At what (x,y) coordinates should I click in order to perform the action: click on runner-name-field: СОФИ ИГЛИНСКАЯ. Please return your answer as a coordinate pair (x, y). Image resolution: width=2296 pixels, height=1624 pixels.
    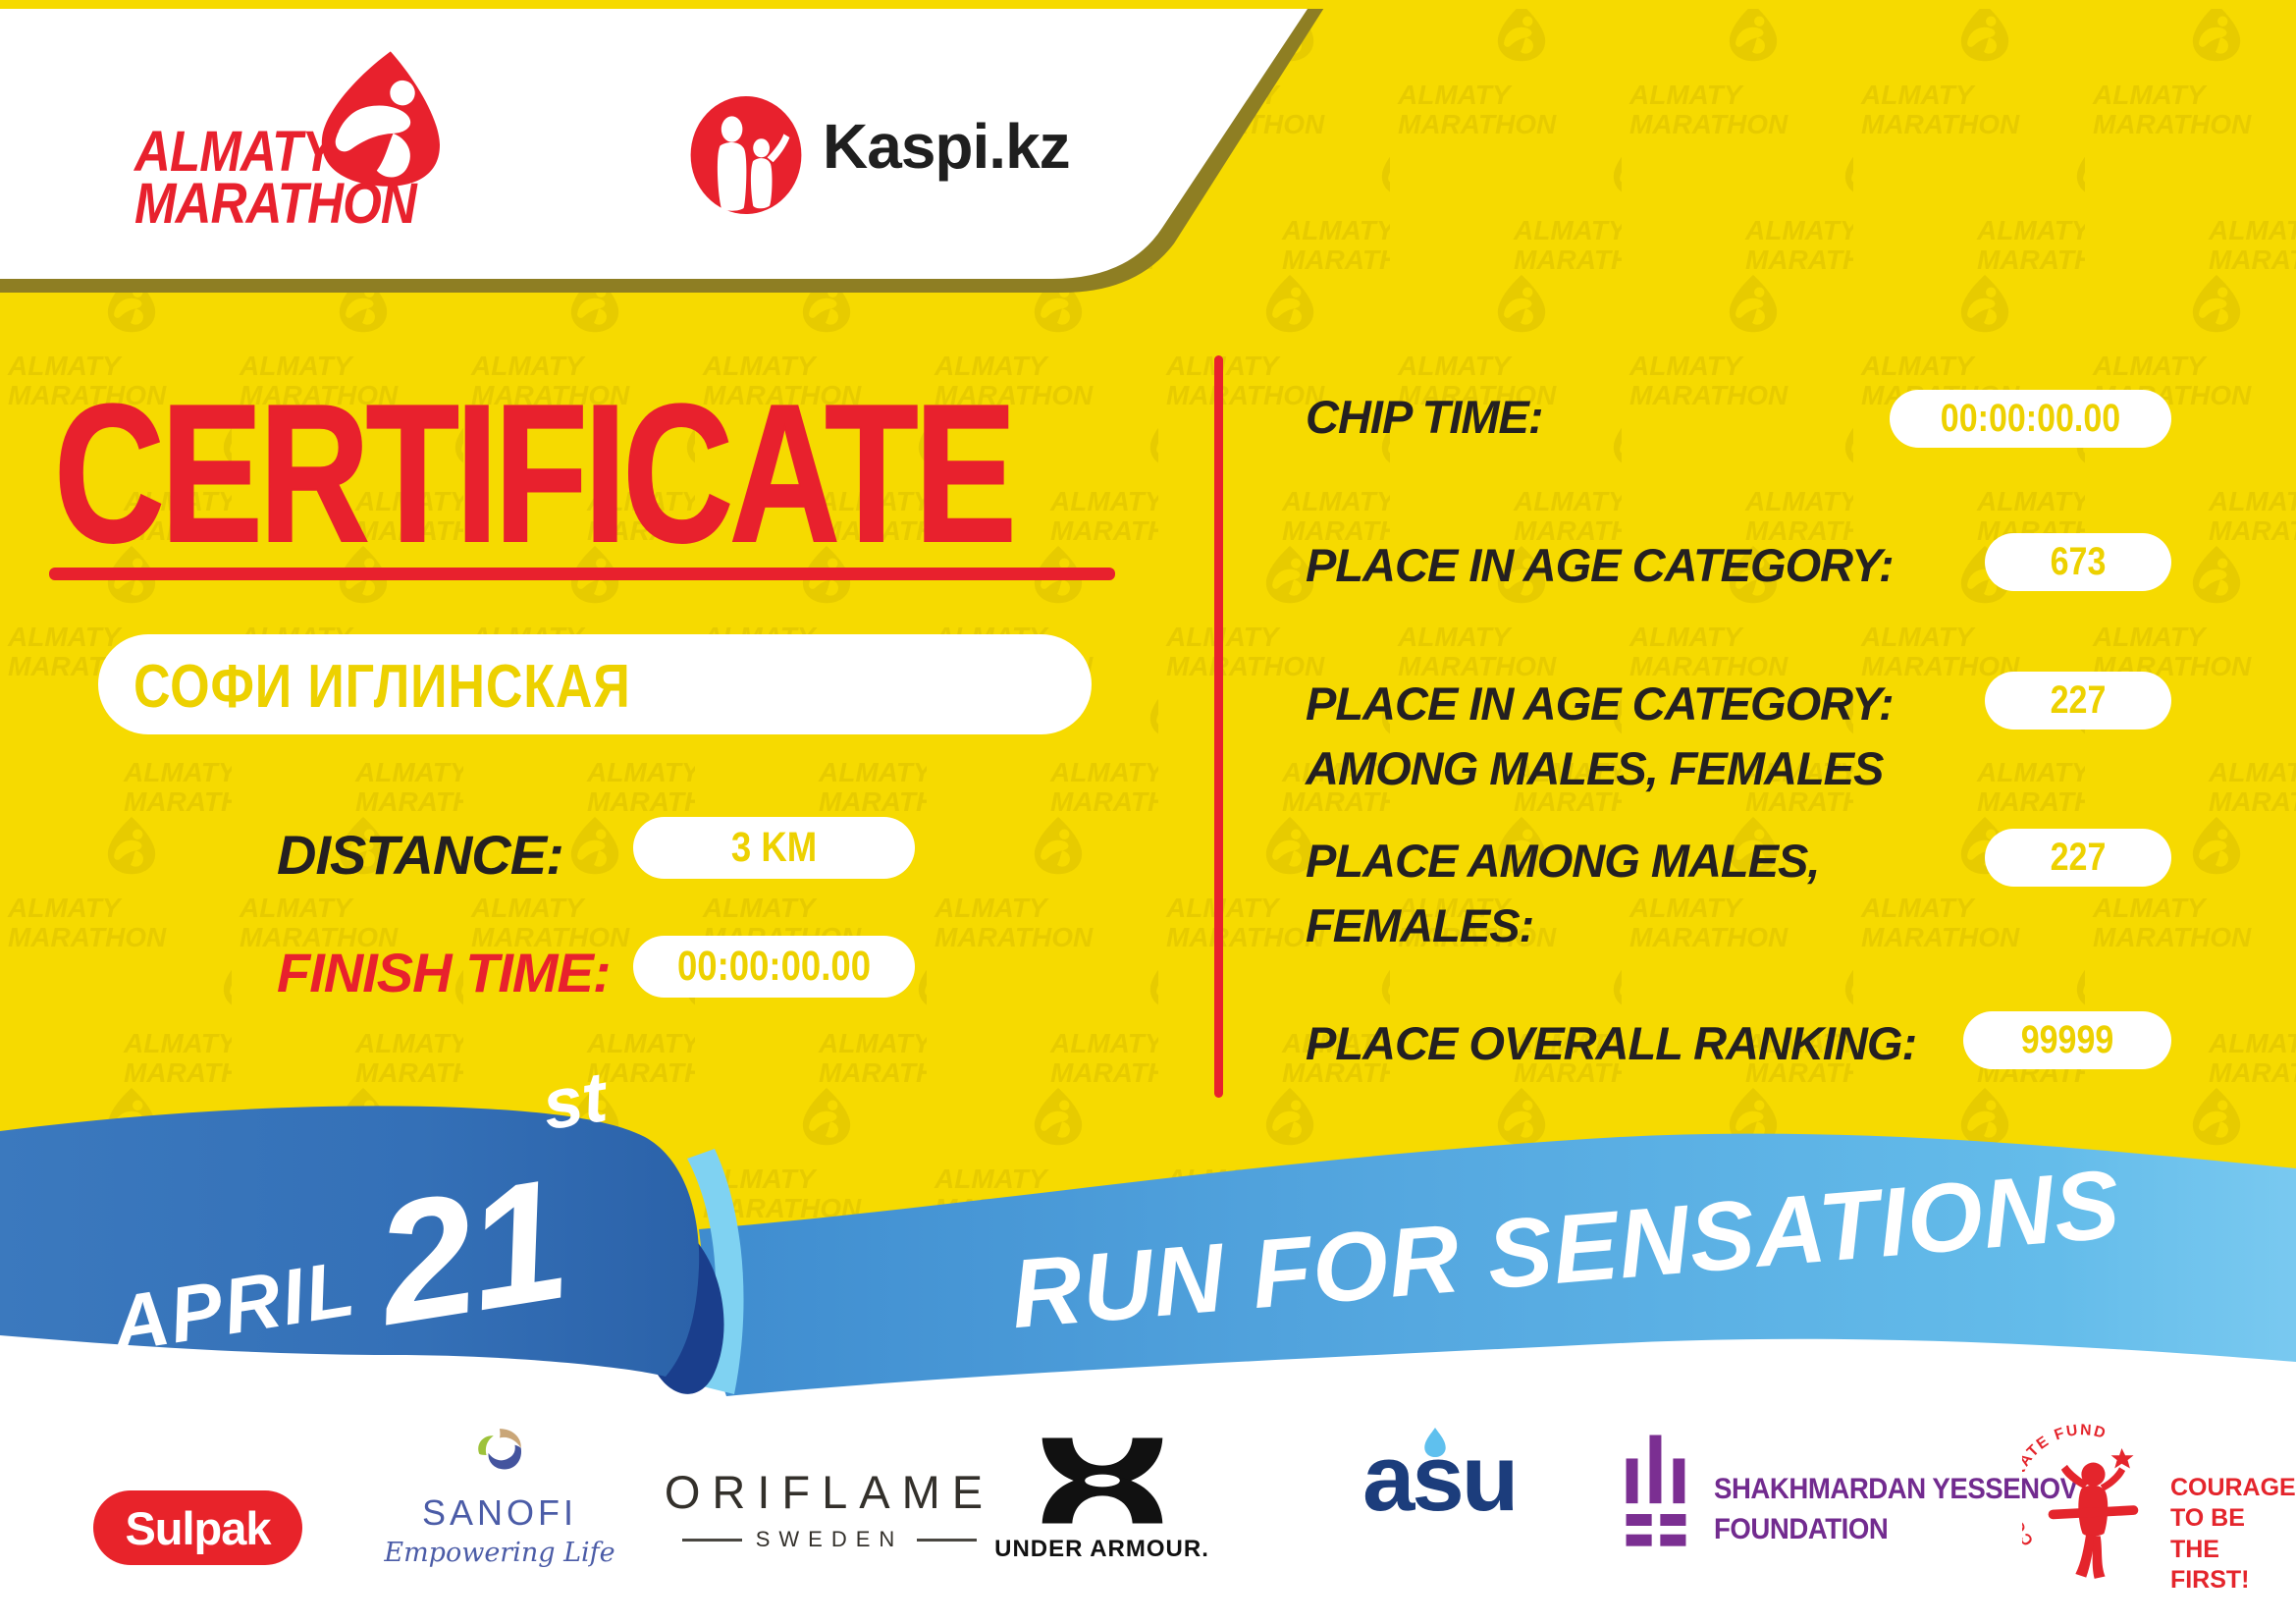
    Looking at the image, I should click on (595, 684).